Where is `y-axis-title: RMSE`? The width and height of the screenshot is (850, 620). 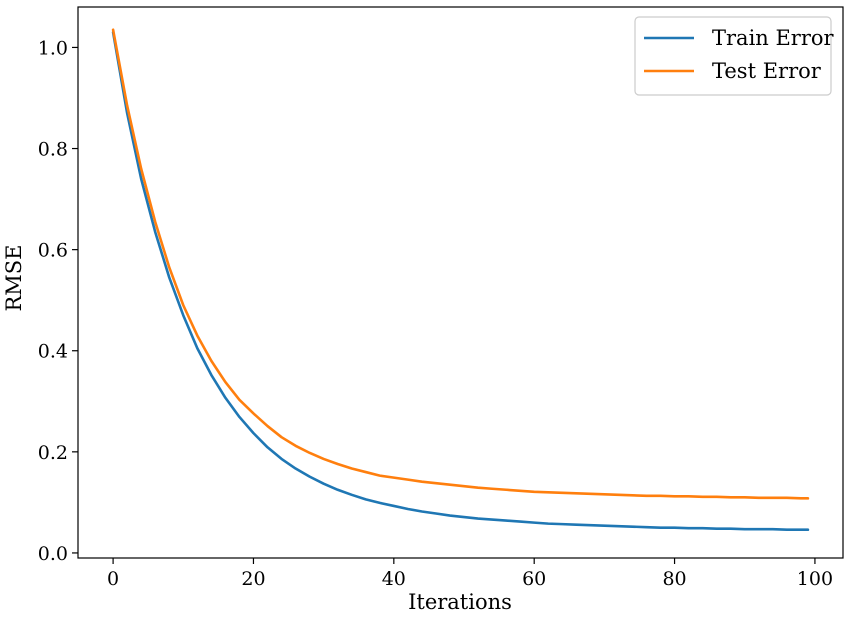
y-axis-title: RMSE is located at coordinates (14, 277).